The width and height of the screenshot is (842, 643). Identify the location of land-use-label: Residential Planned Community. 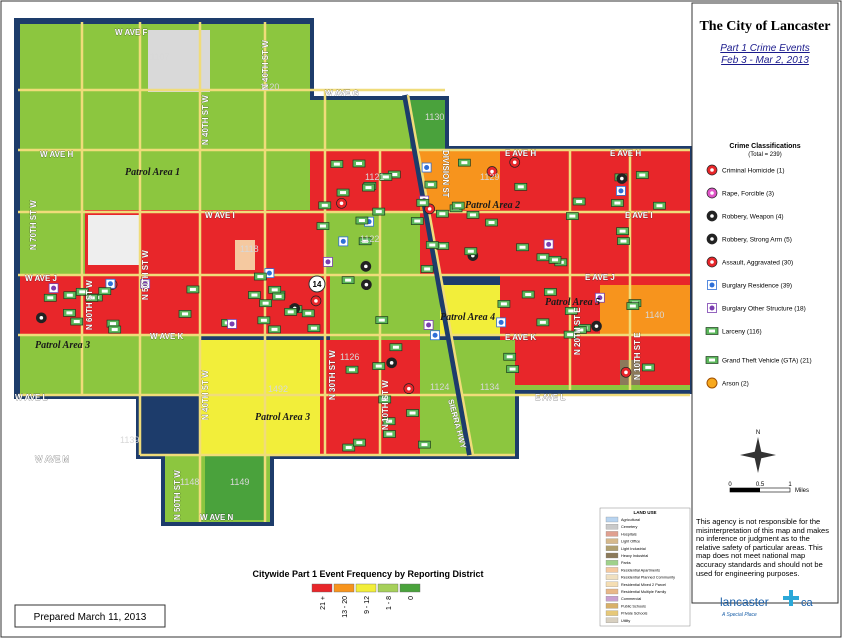
(648, 578).